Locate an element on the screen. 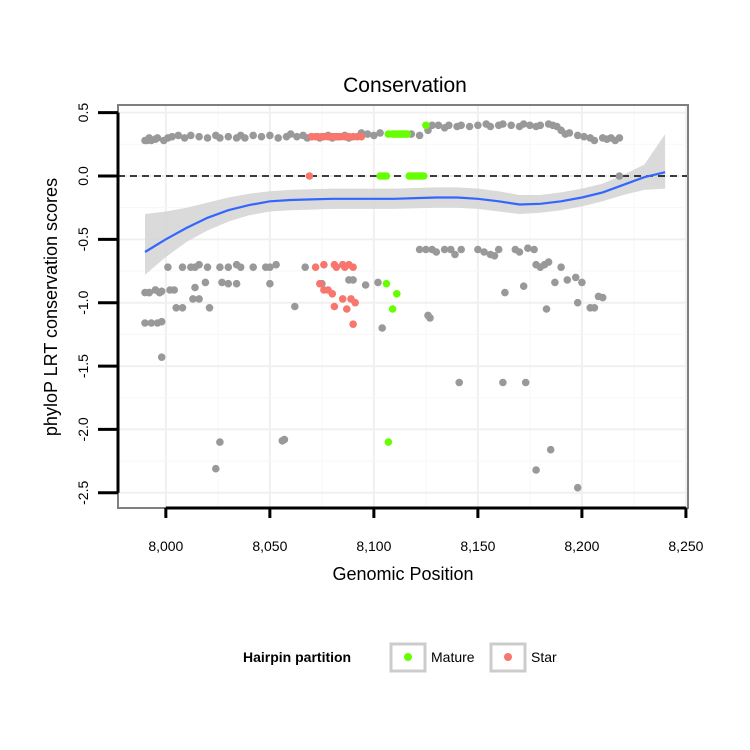  y-tick-label: -2.5 is located at coordinates (83, 493).